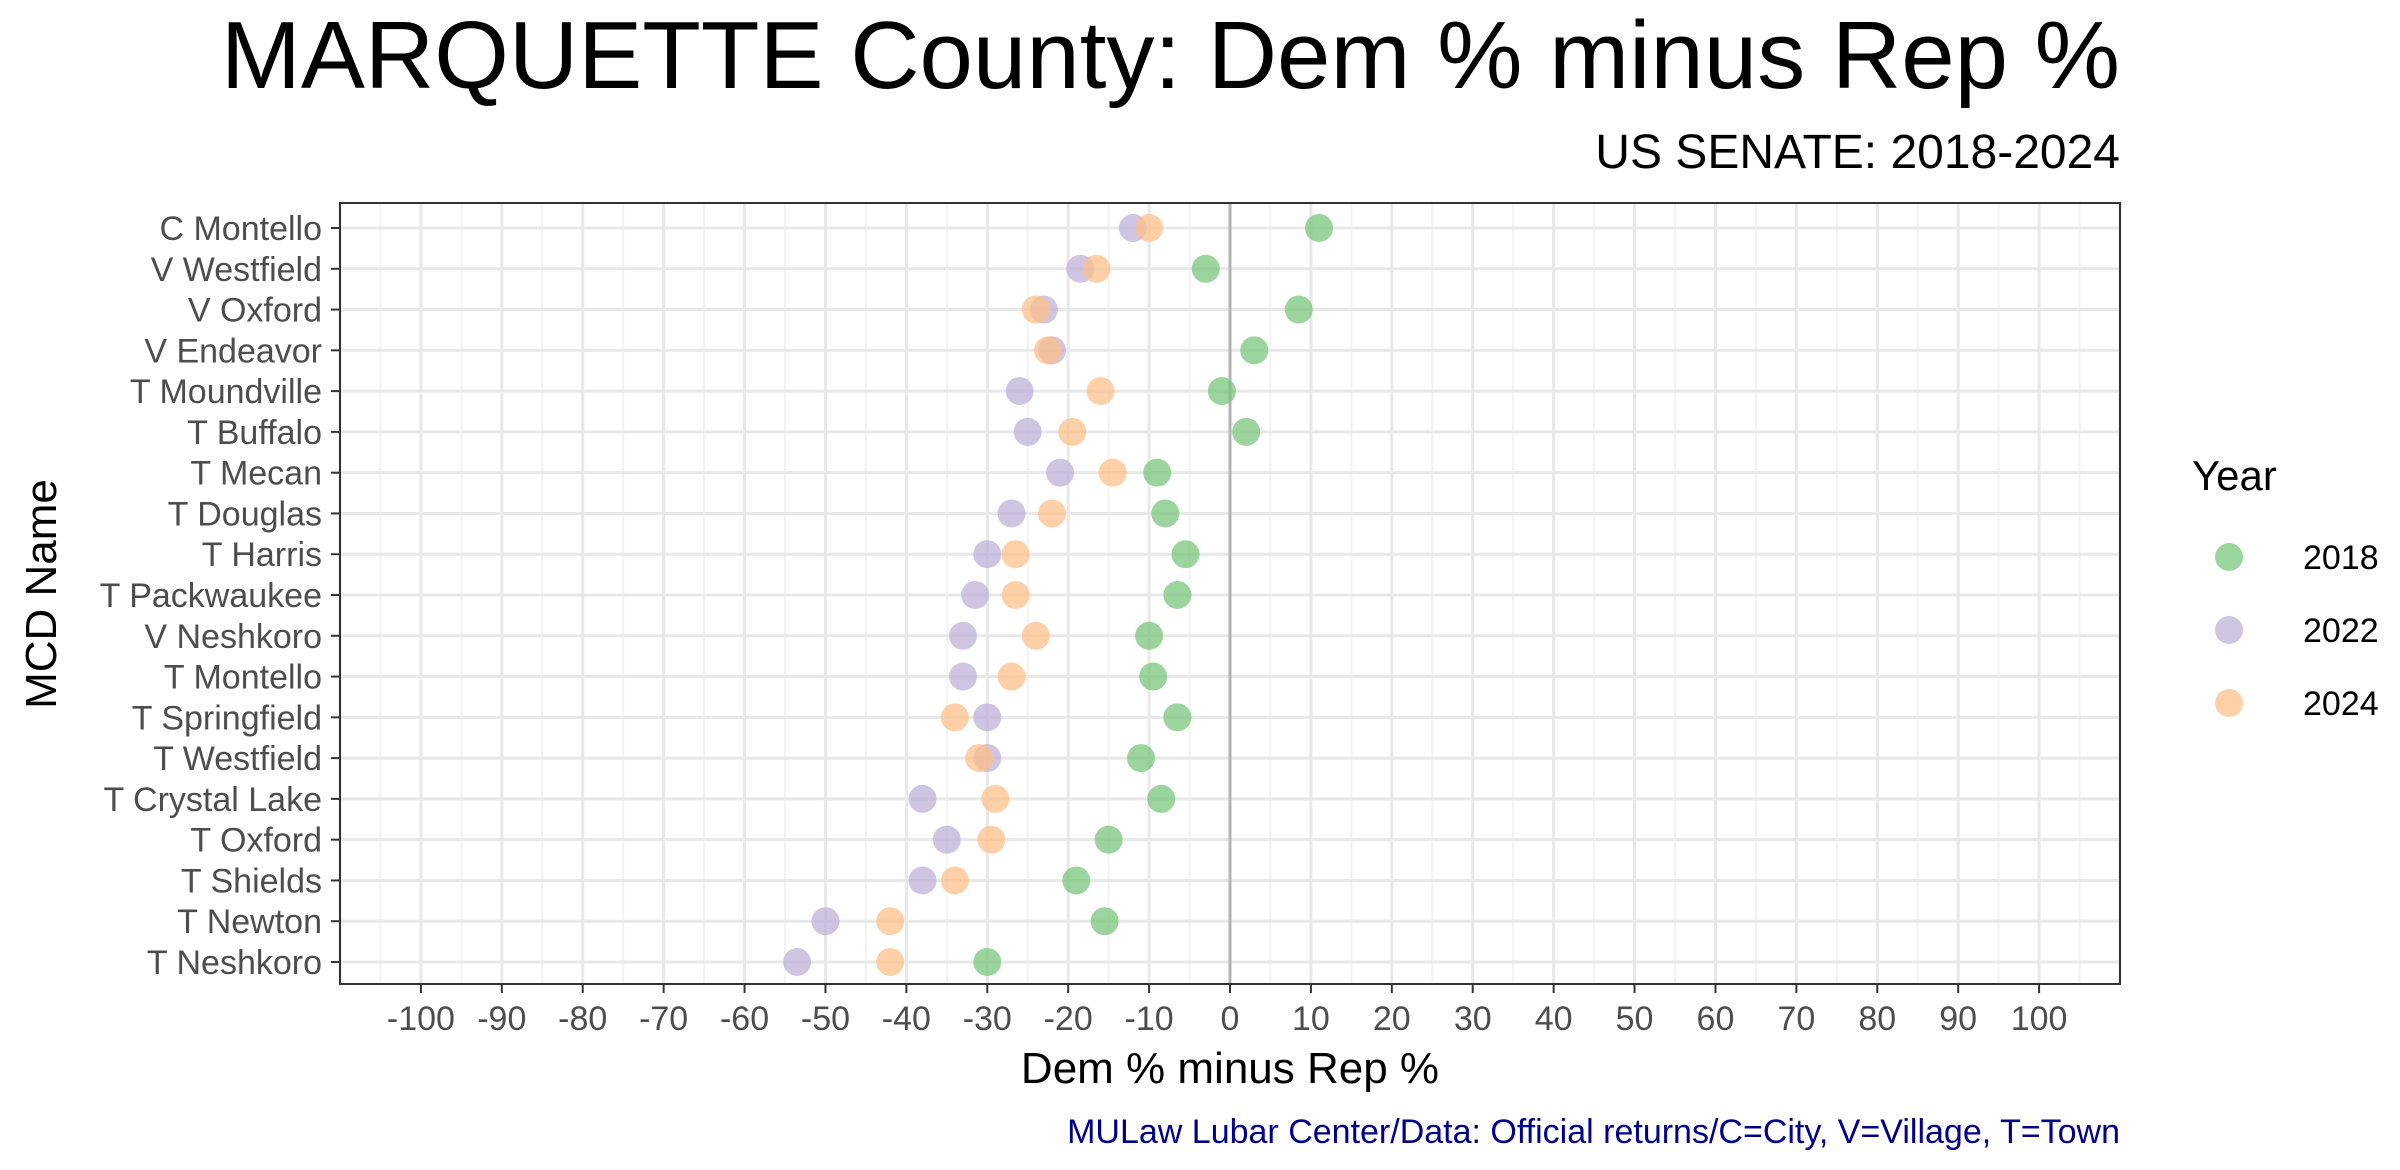 The height and width of the screenshot is (1170, 2400). What do you see at coordinates (663, 1019) in the screenshot?
I see `x-tick-label: -70` at bounding box center [663, 1019].